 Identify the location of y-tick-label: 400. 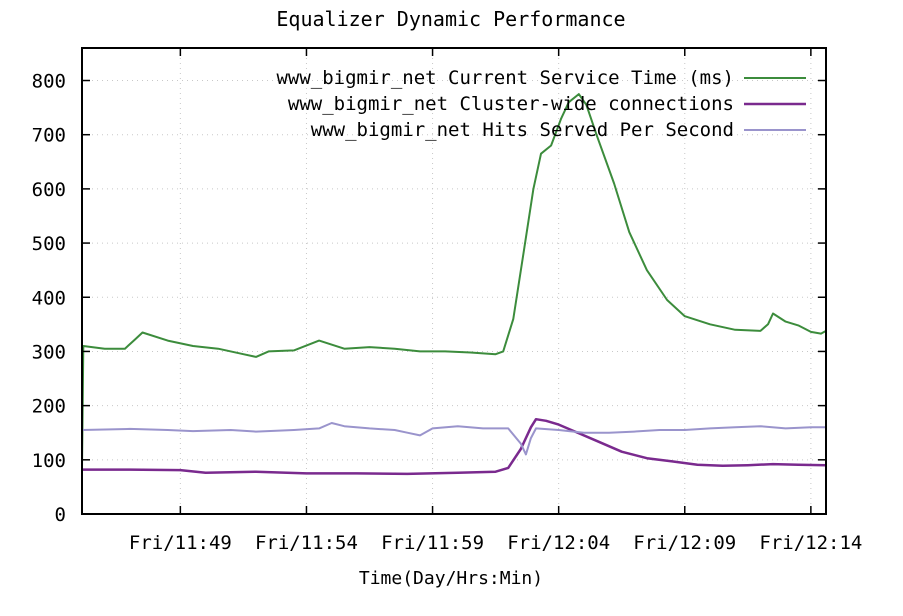
(49, 298).